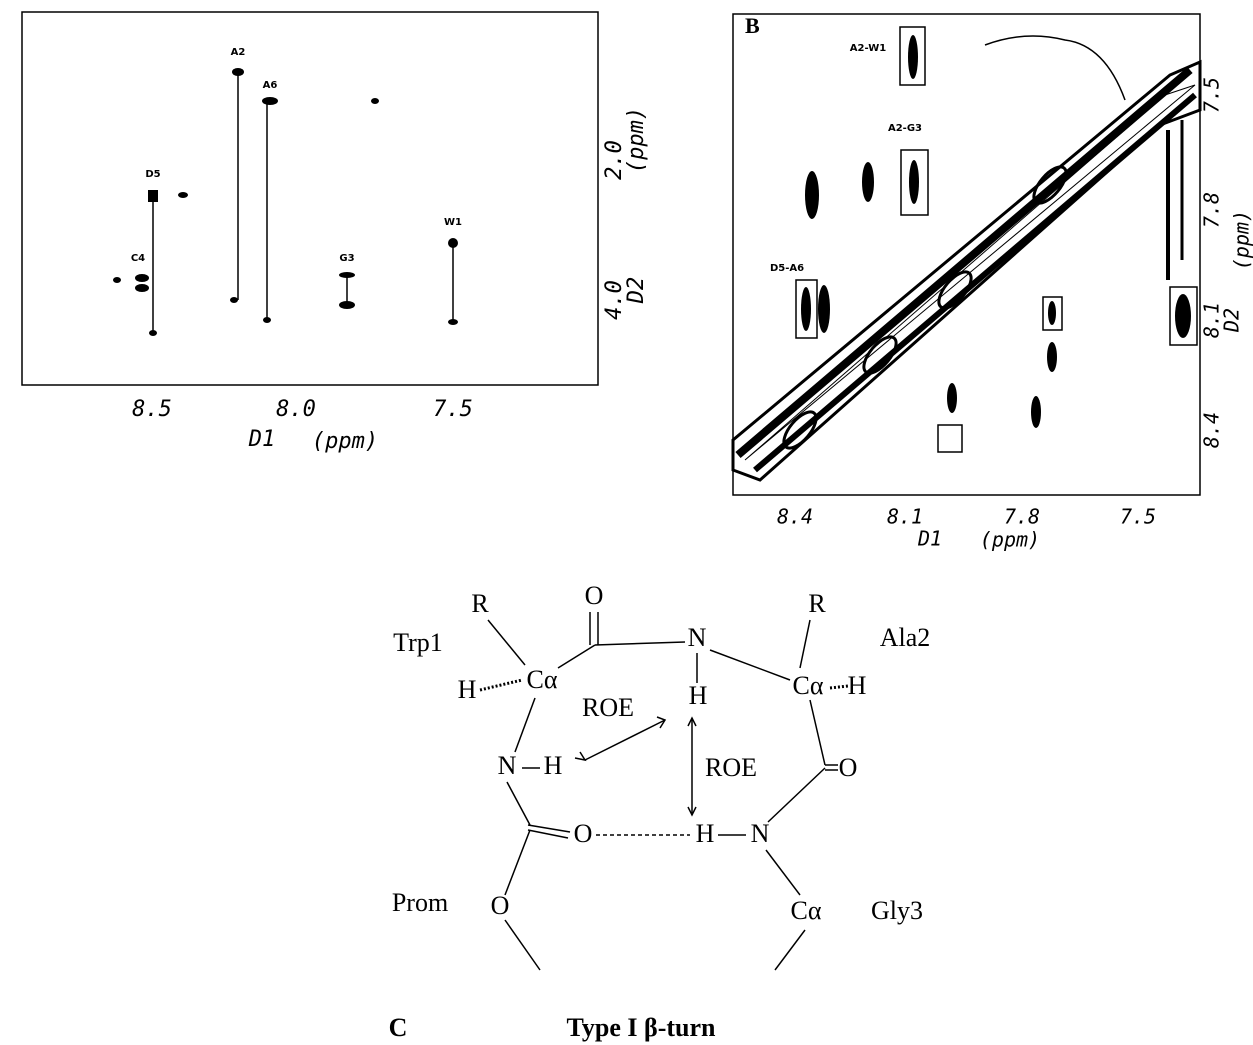  What do you see at coordinates (868, 48) in the screenshot?
I see `cross-peak-label: A2-W1` at bounding box center [868, 48].